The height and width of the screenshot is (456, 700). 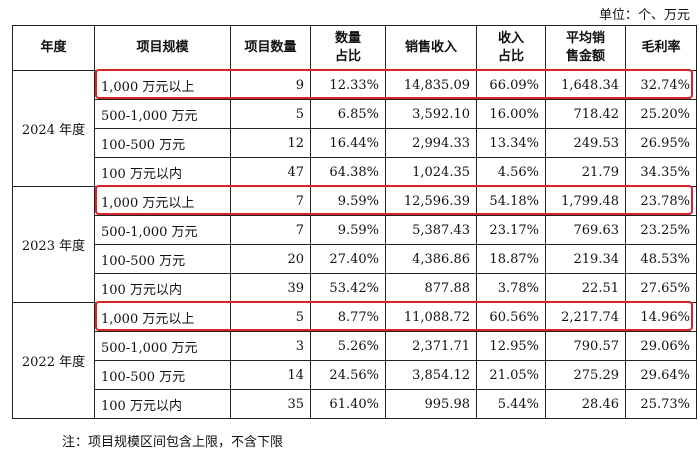 I want to click on revenue-pct-cell: 23.17%, so click(x=511, y=230).